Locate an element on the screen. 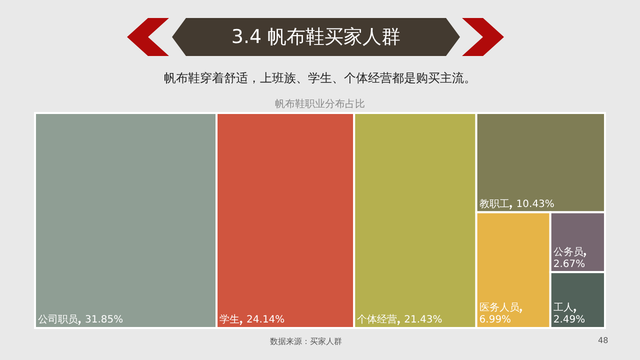  category-label: 医务人员 is located at coordinates (499, 308).